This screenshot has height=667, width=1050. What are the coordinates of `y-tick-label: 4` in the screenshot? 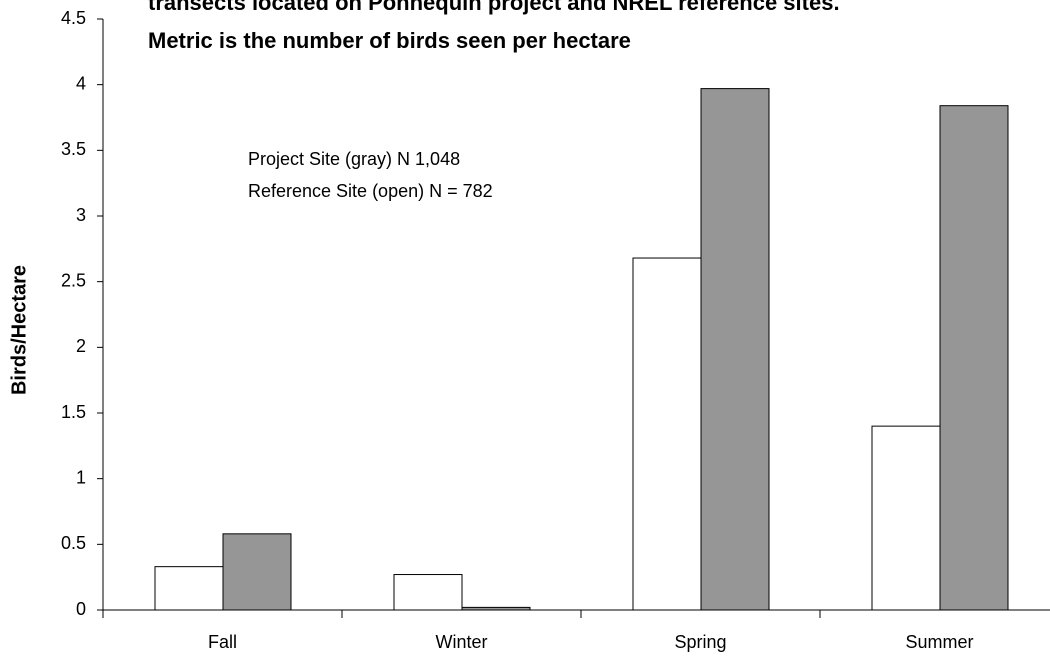 It's located at (81, 83).